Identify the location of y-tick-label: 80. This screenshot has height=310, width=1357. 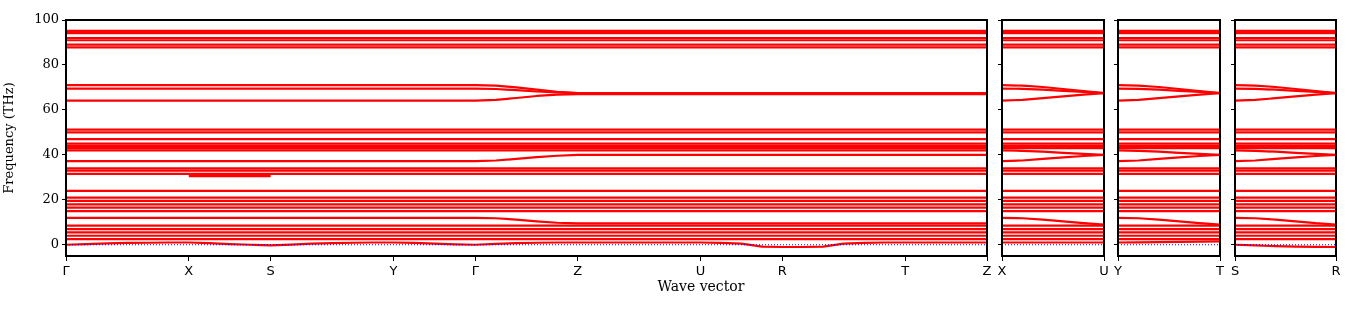
(50, 64).